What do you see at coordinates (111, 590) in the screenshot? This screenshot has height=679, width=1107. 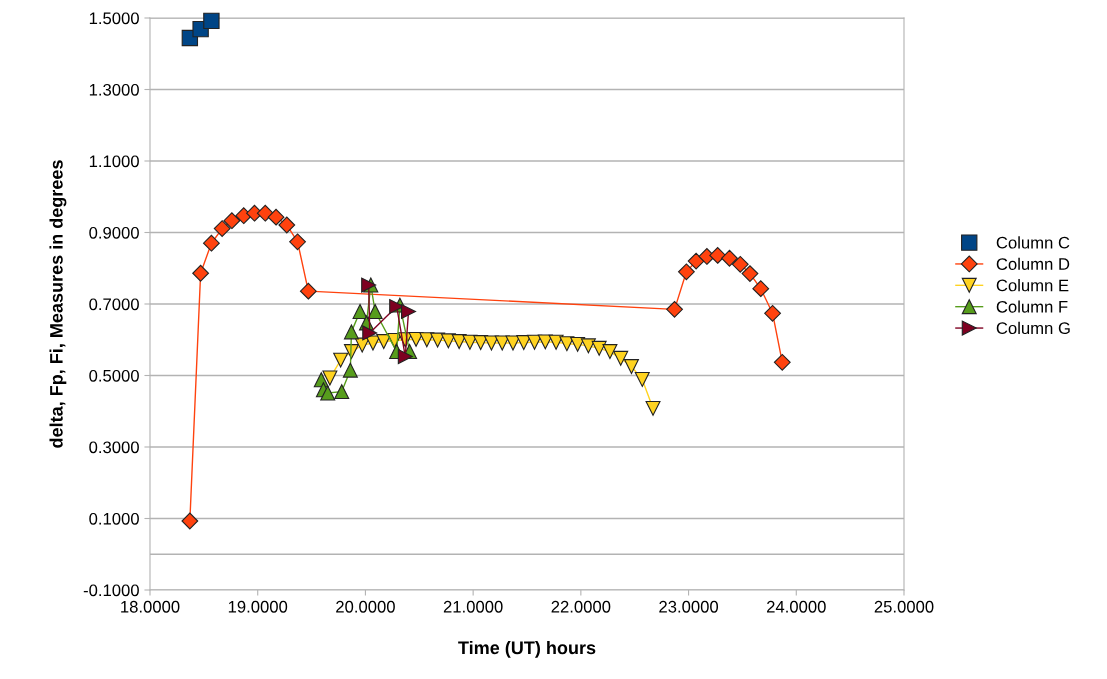 I see `y-tick-label: -0.1000` at bounding box center [111, 590].